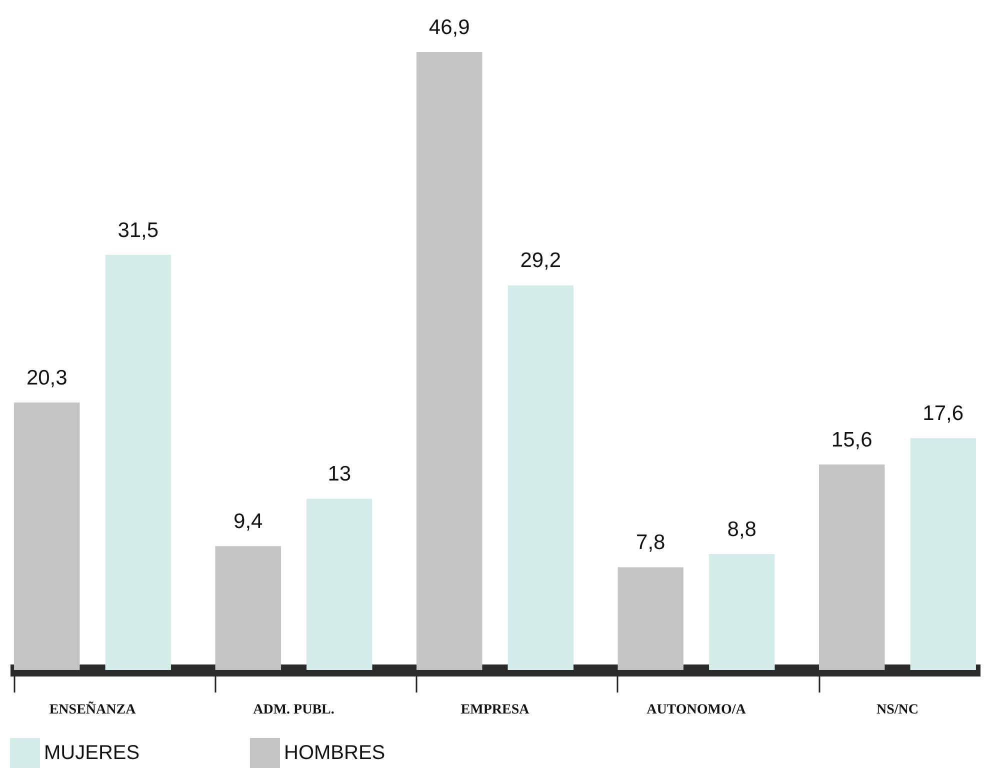 Image resolution: width=990 pixels, height=780 pixels. I want to click on data-label: 29,2, so click(541, 260).